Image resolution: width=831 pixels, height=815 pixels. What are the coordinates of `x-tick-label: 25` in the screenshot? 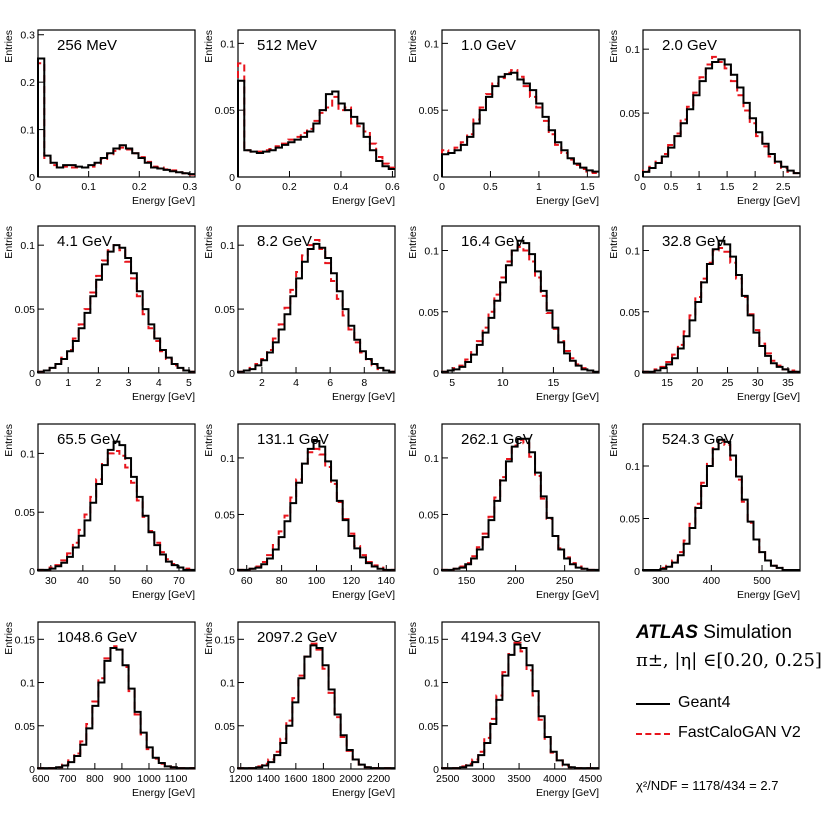 It's located at (728, 383).